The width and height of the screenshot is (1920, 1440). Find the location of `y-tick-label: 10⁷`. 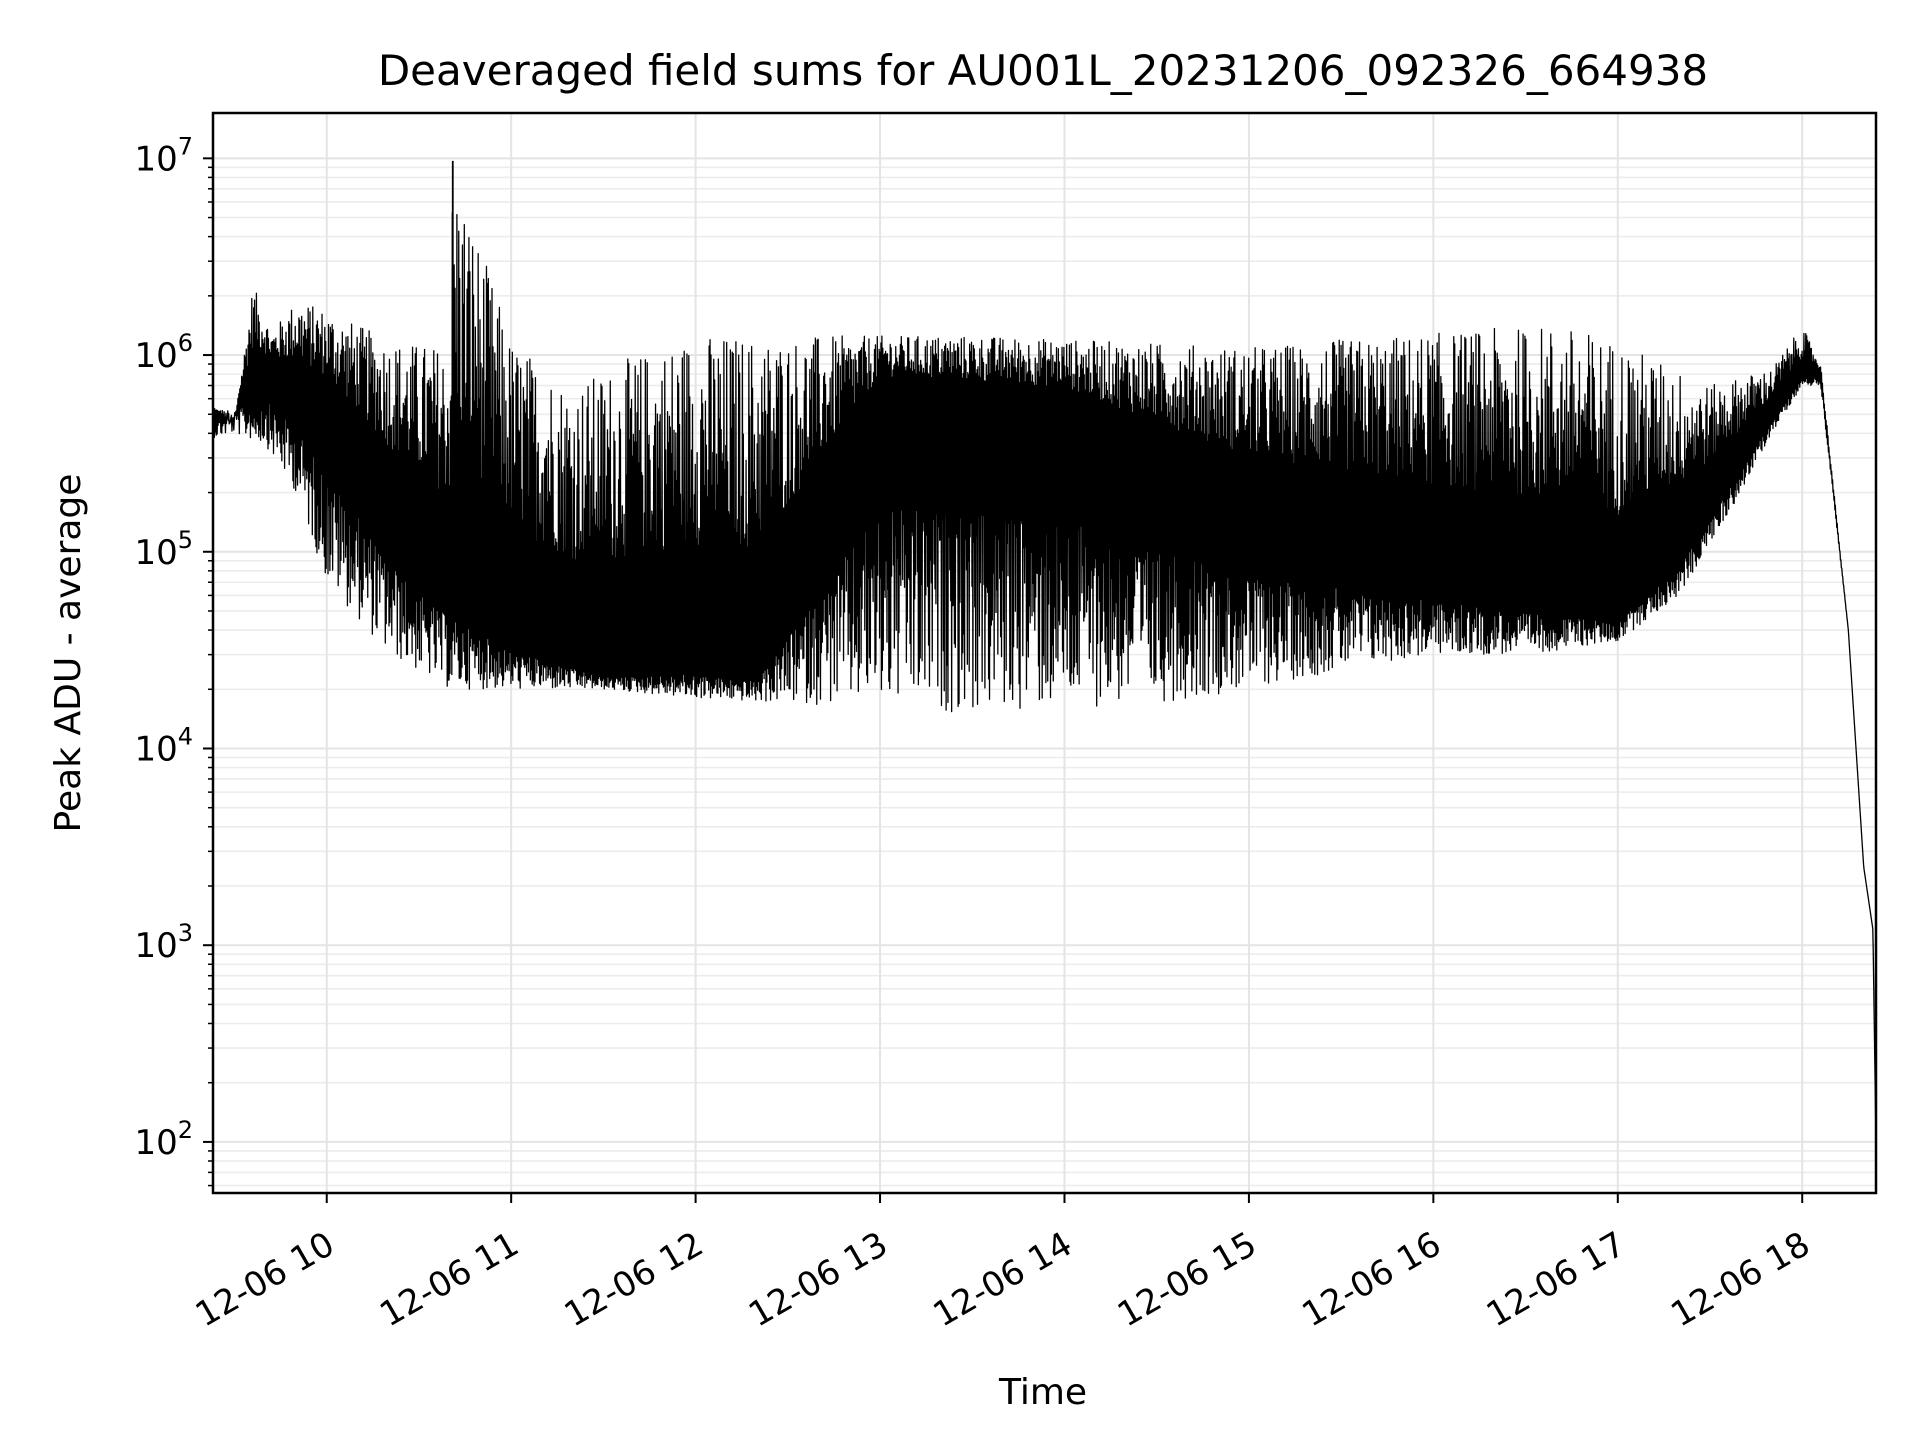

y-tick-label: 10⁷ is located at coordinates (163, 155).